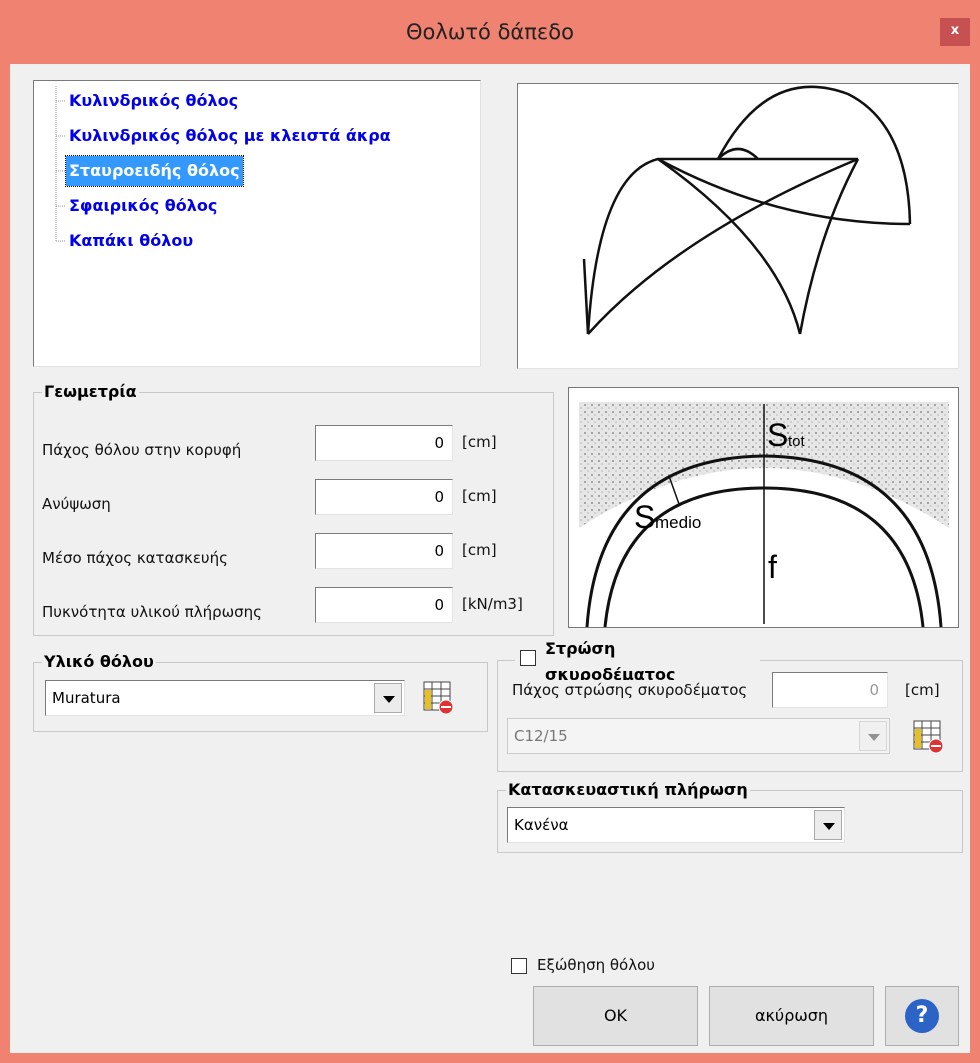  Describe the element at coordinates (698, 736) in the screenshot. I see `grade-combo: C12/15` at that location.